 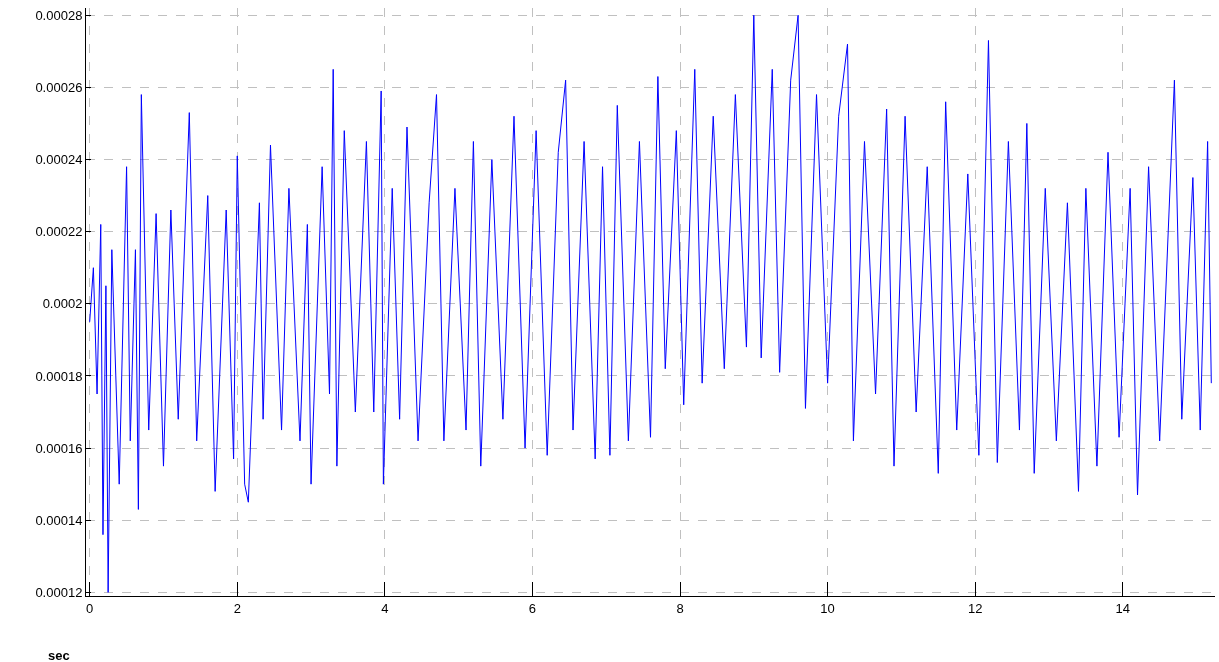 What do you see at coordinates (59, 592) in the screenshot?
I see `y-tick-label: 0.00012` at bounding box center [59, 592].